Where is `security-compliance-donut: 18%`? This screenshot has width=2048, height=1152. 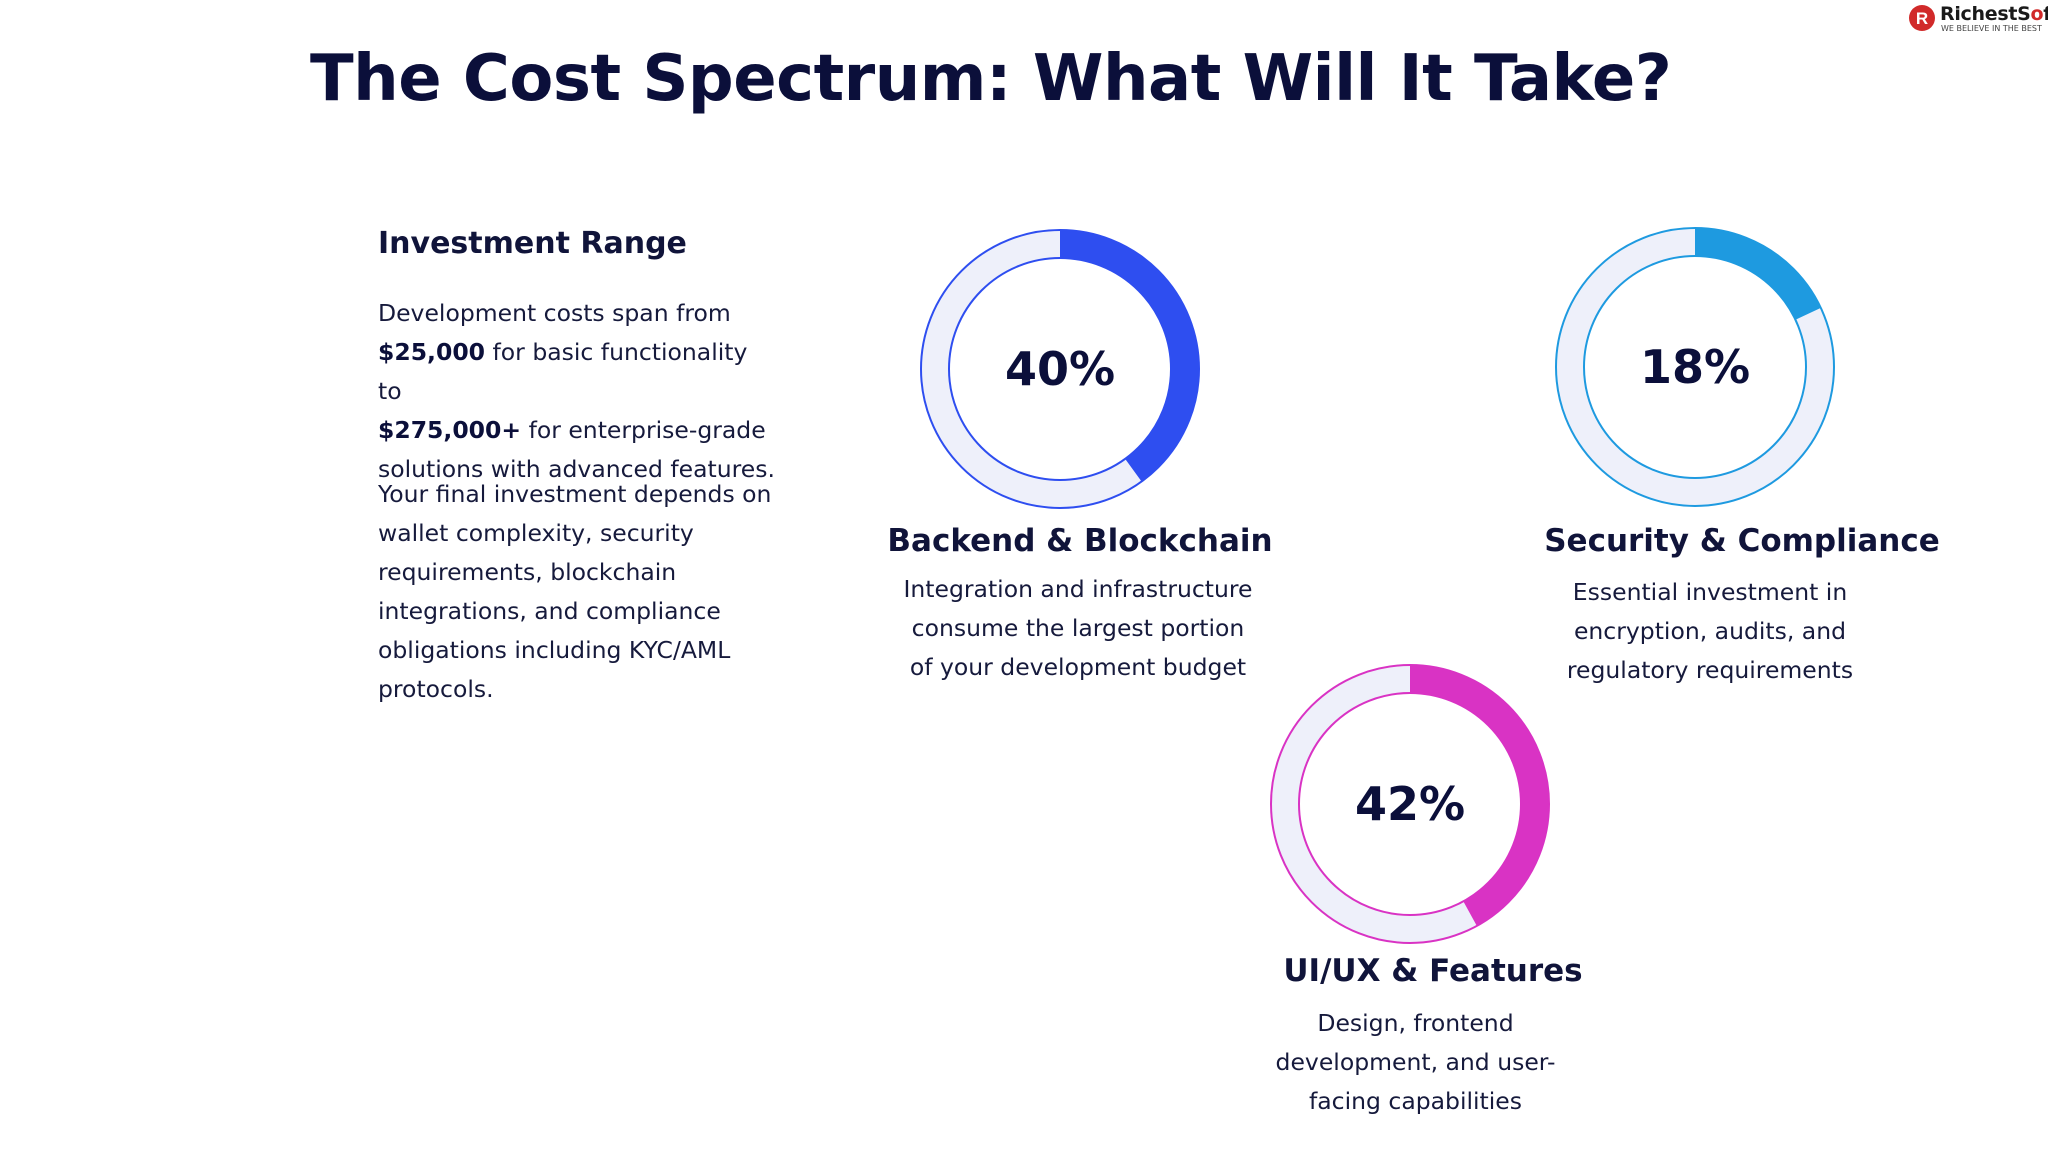 security-compliance-donut: 18% is located at coordinates (1695, 367).